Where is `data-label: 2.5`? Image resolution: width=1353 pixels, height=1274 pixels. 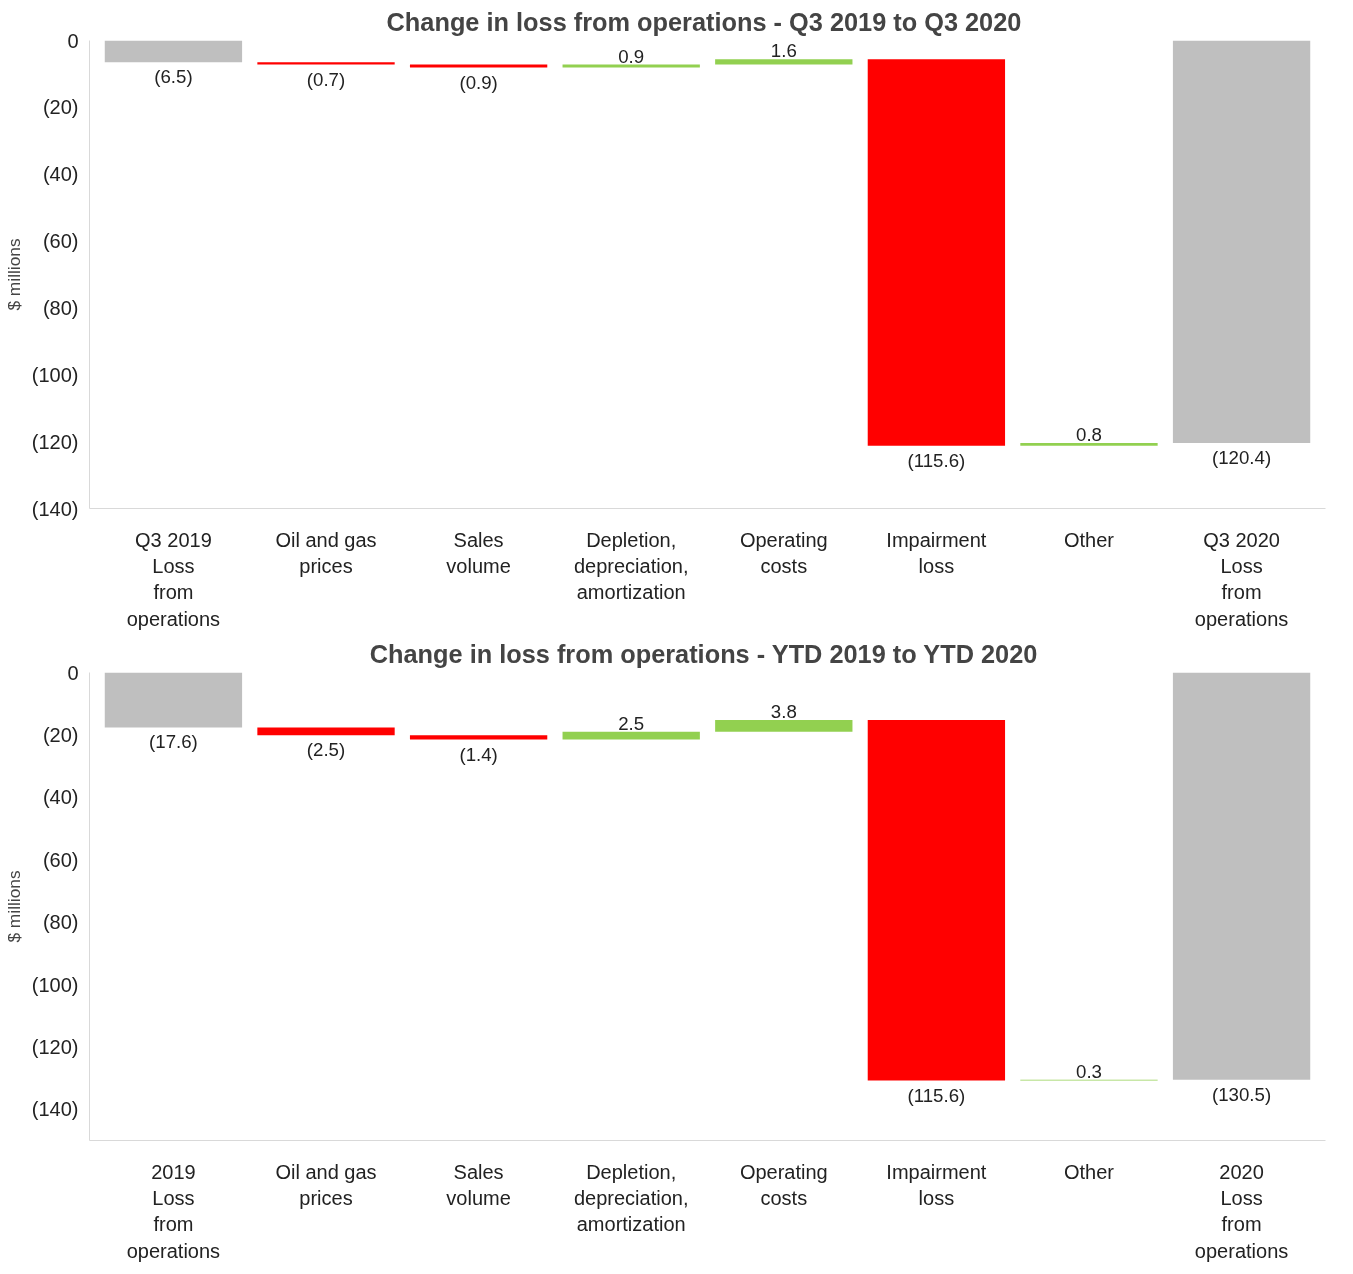
data-label: 2.5 is located at coordinates (631, 723).